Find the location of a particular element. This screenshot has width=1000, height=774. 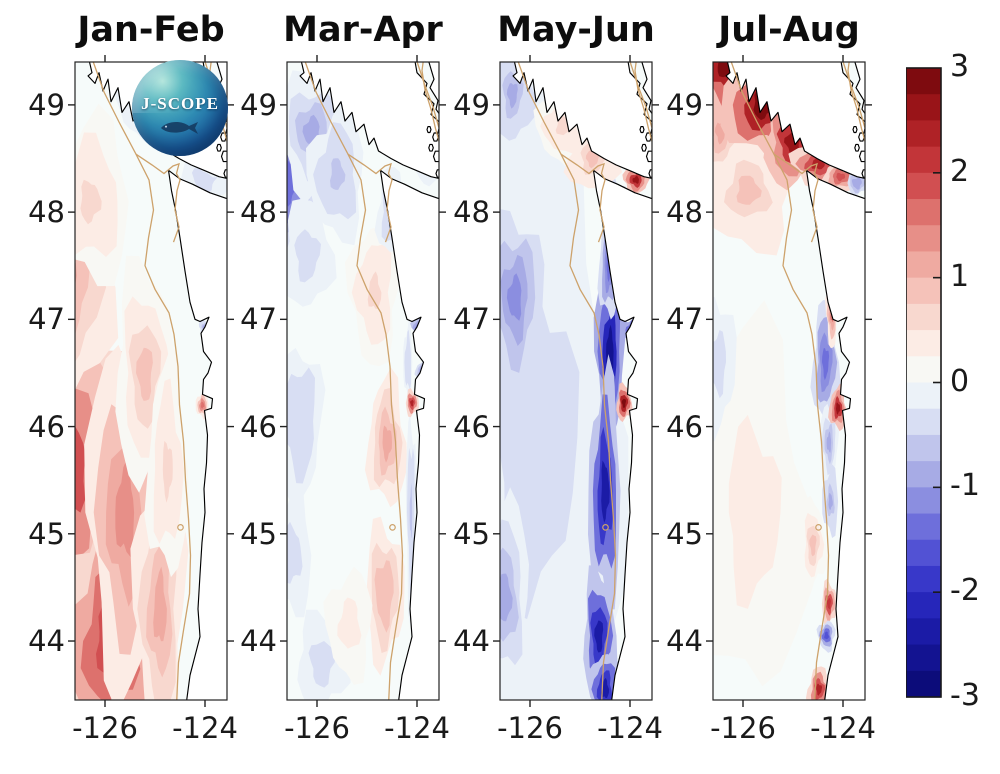

colorbar is located at coordinates (924, 382).